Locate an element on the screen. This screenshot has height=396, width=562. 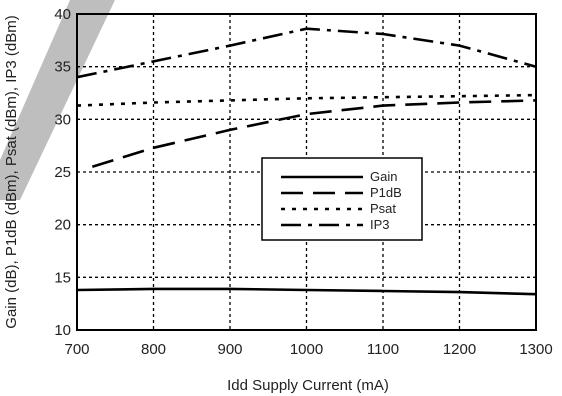
x-tick-label: 800 is located at coordinates (153, 349).